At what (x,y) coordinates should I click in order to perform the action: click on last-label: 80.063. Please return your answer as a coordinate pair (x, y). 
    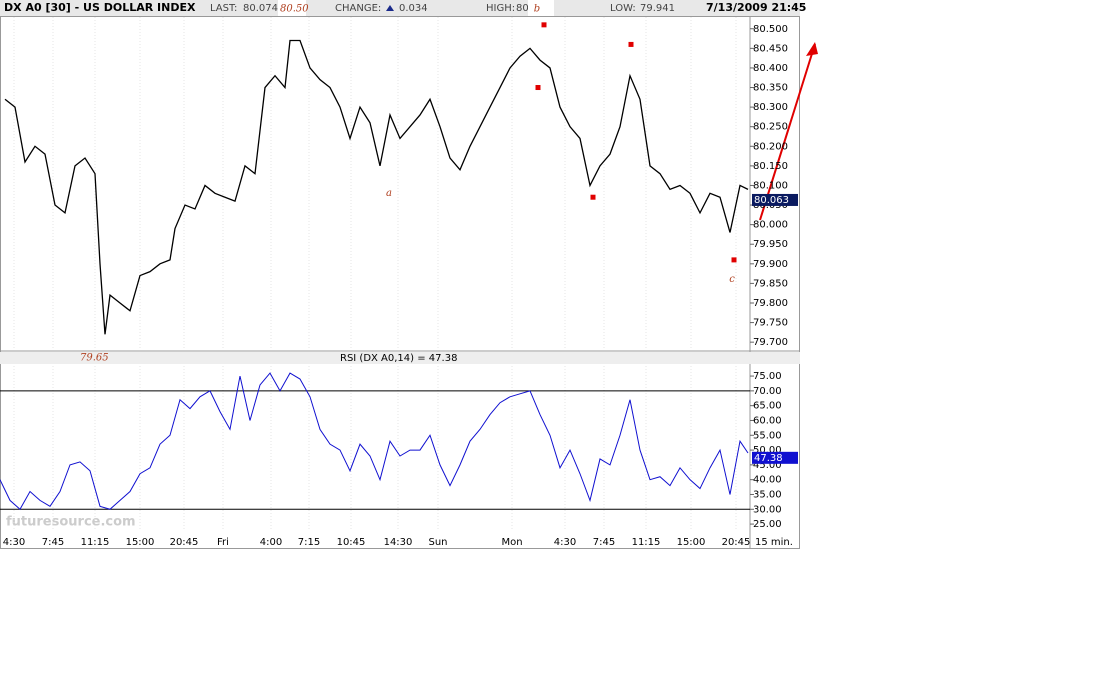
    Looking at the image, I should click on (771, 200).